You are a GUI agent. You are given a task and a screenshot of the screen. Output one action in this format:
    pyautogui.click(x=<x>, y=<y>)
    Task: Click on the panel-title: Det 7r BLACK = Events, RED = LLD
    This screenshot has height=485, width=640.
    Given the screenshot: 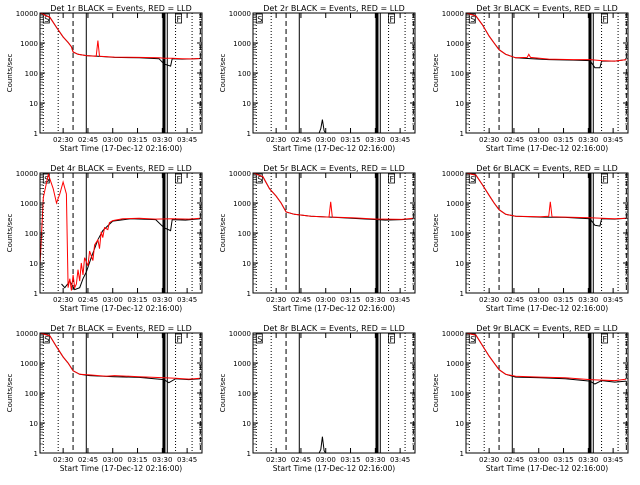 What is the action you would take?
    pyautogui.click(x=121, y=328)
    